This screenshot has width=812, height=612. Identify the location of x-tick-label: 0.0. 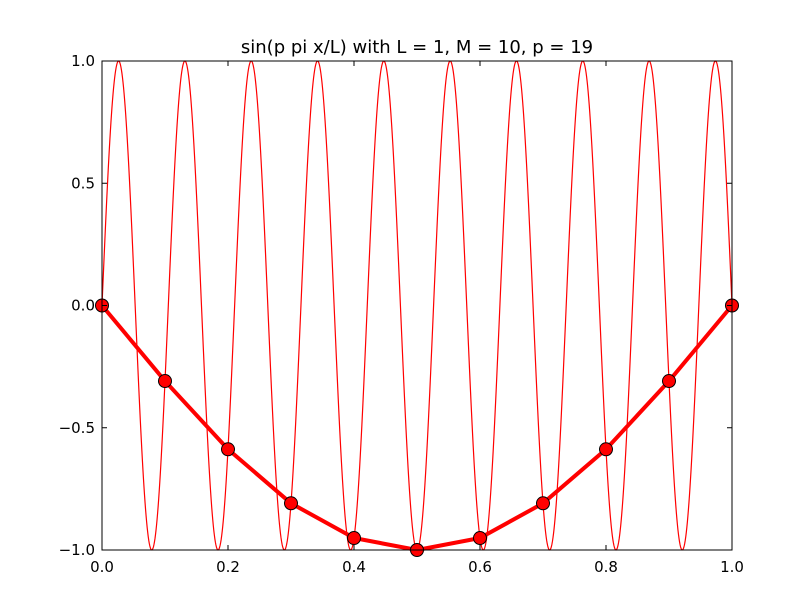
(102, 567).